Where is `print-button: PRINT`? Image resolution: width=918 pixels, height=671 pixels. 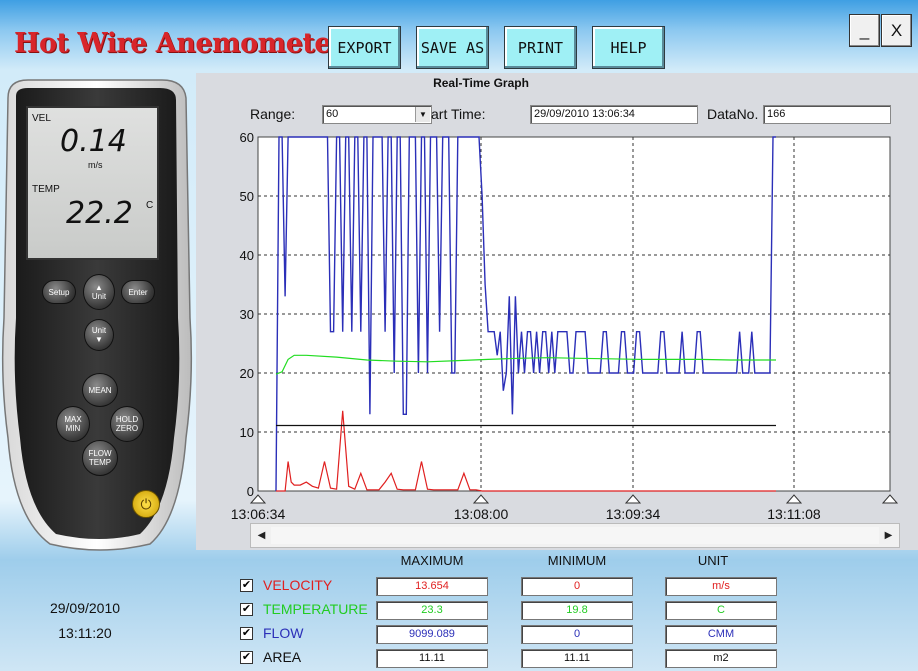 print-button: PRINT is located at coordinates (540, 47).